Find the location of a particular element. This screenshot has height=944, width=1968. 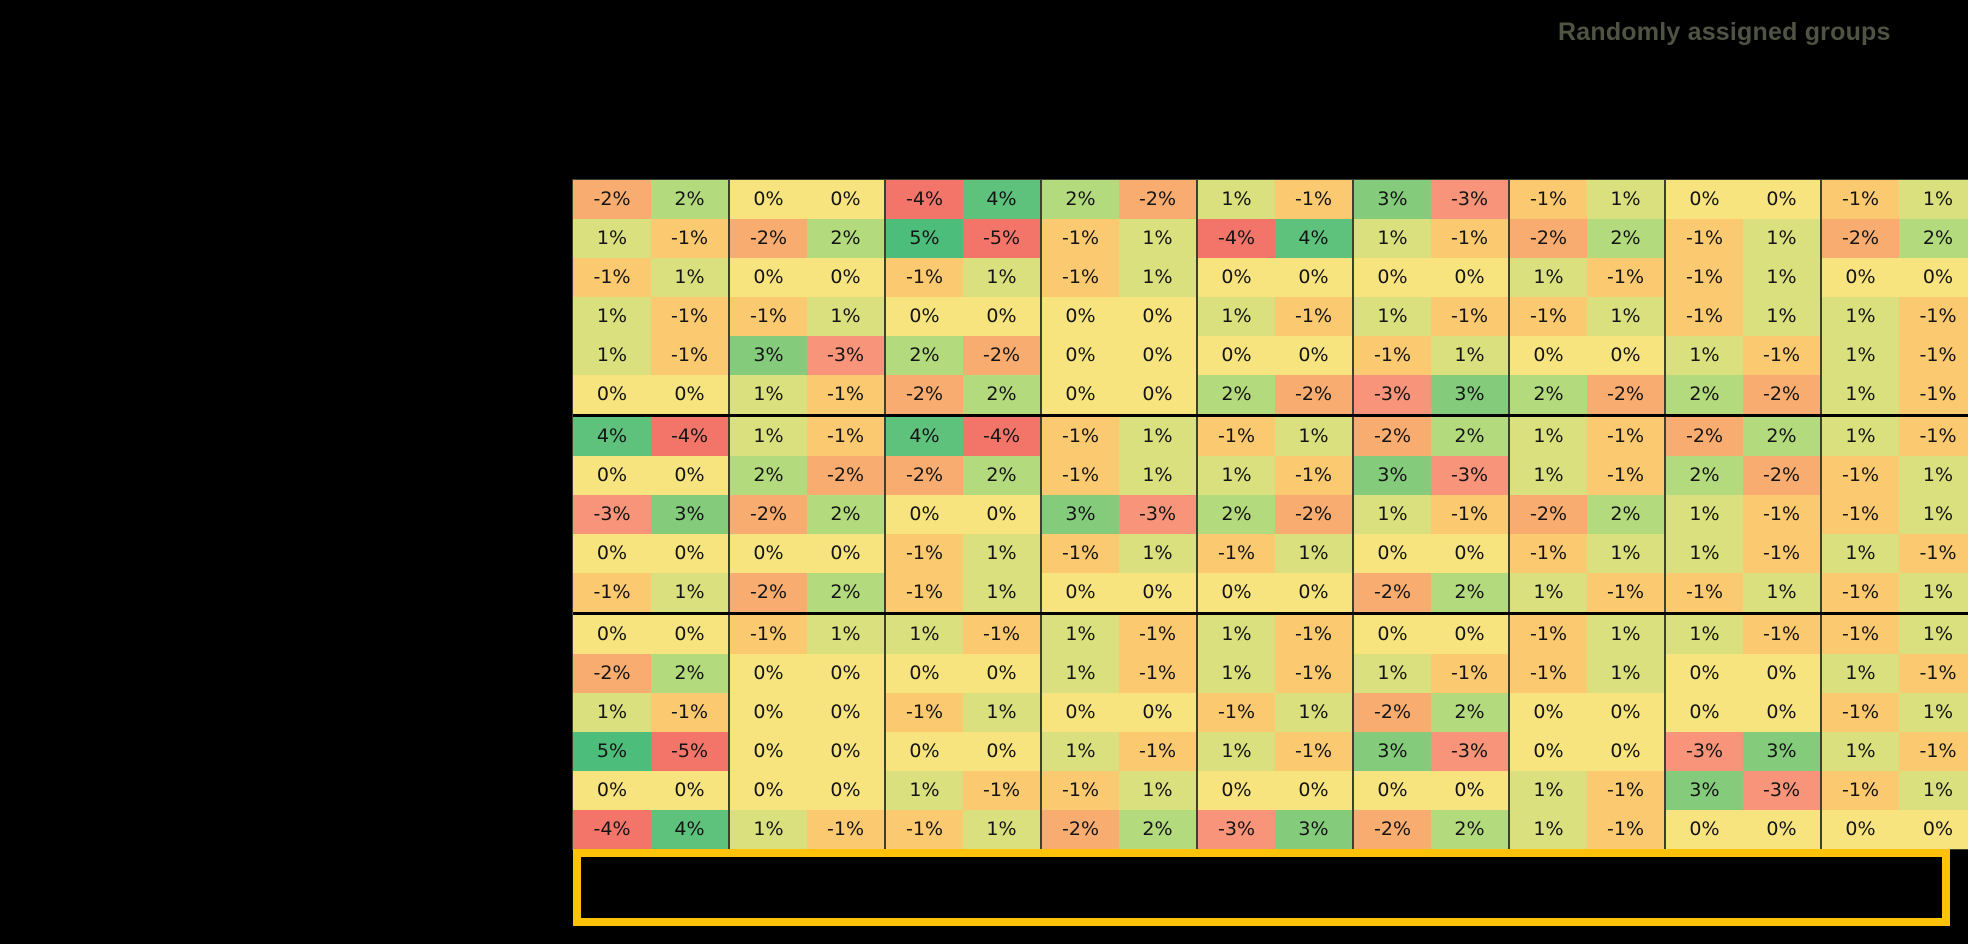

heatmap-cell: -5% is located at coordinates (1002, 238).